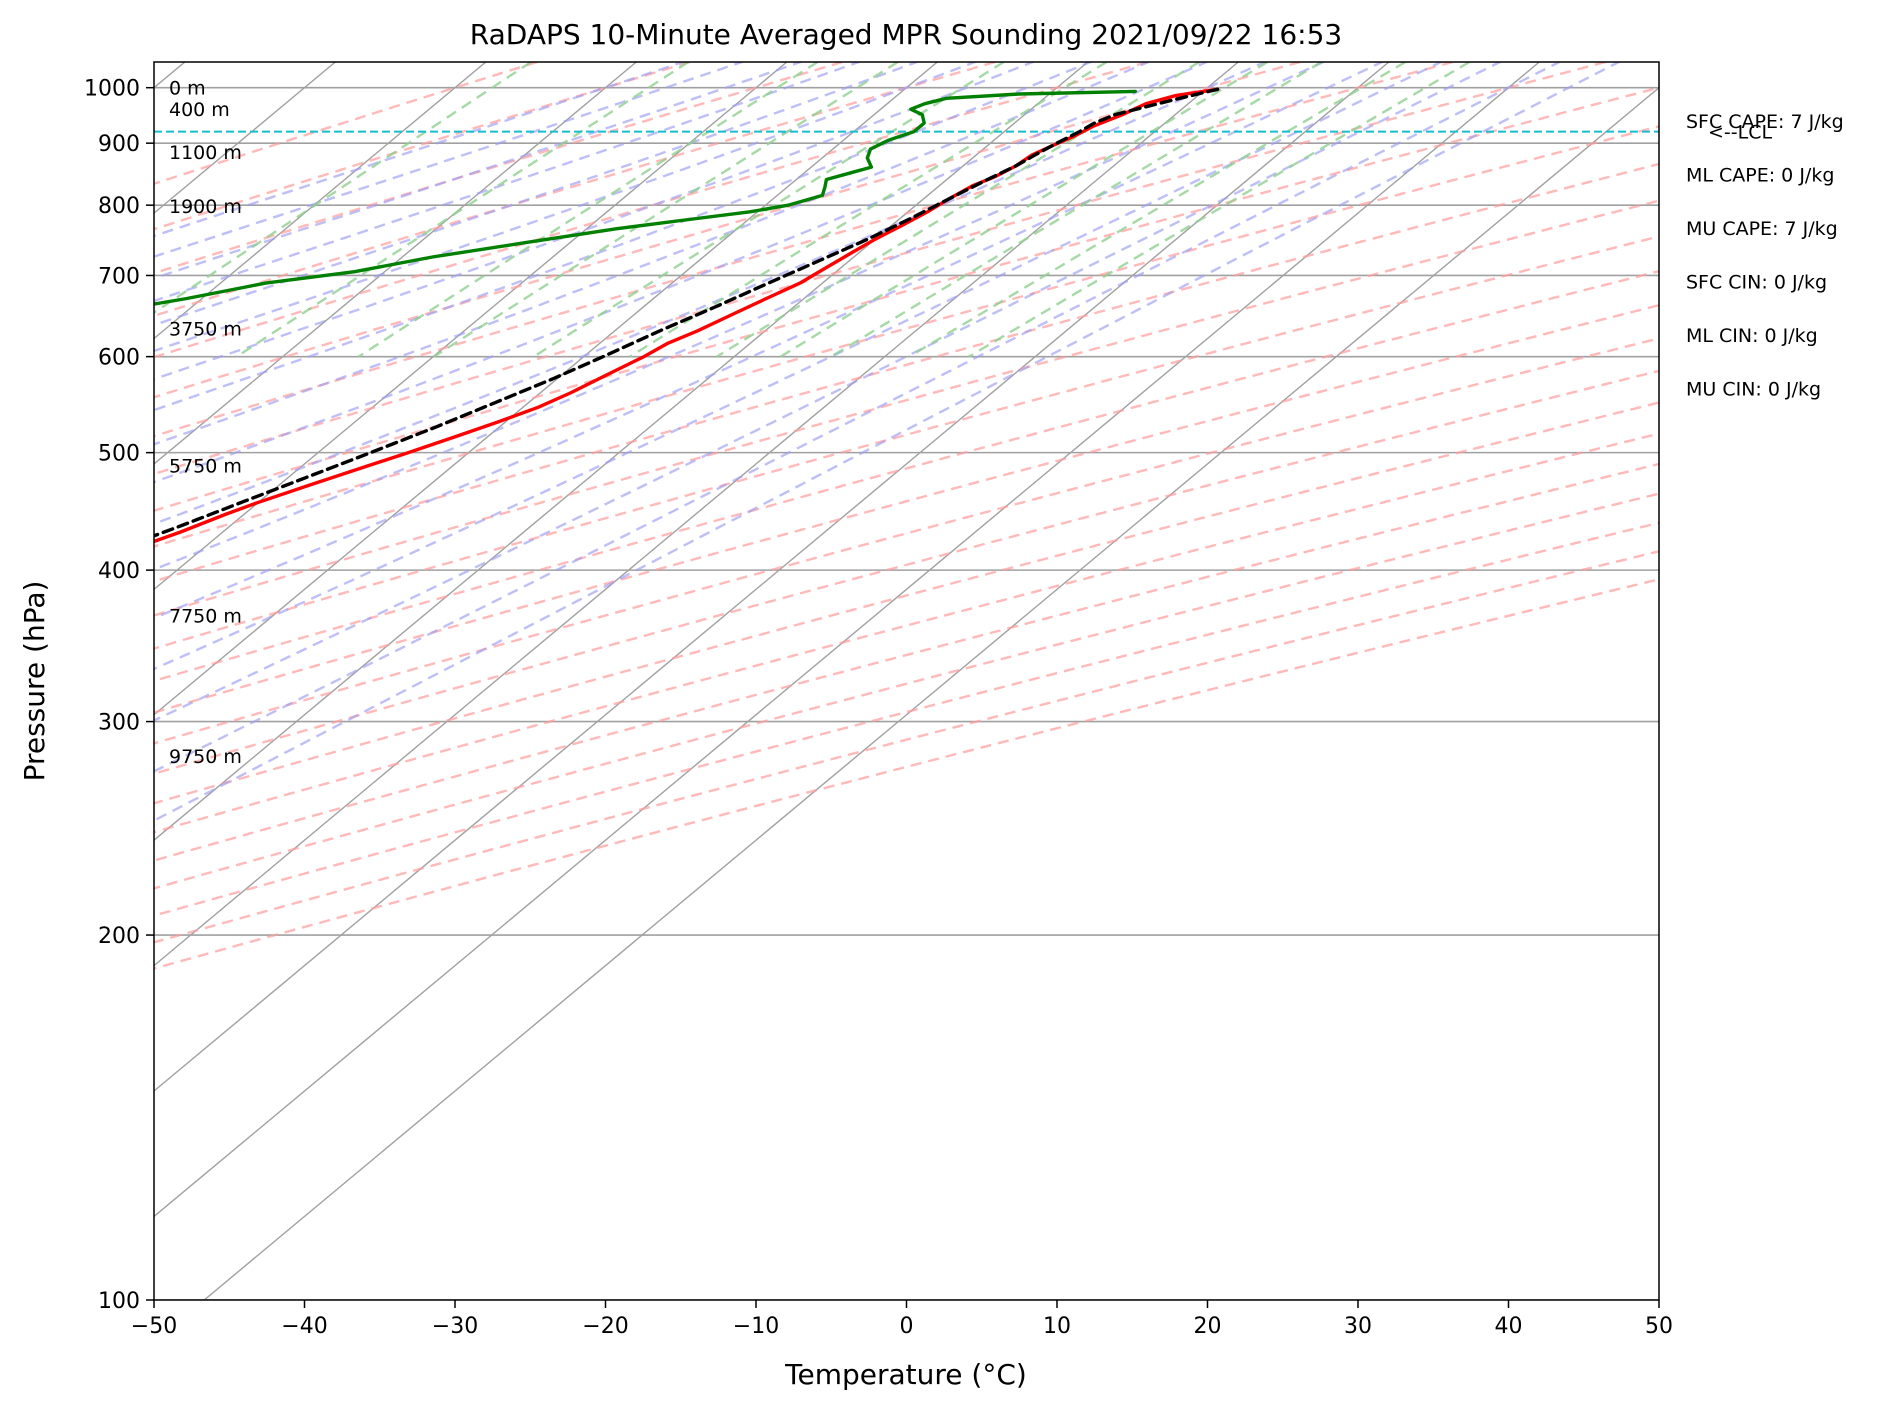  I want to click on height-label: 3750 m, so click(205, 329).